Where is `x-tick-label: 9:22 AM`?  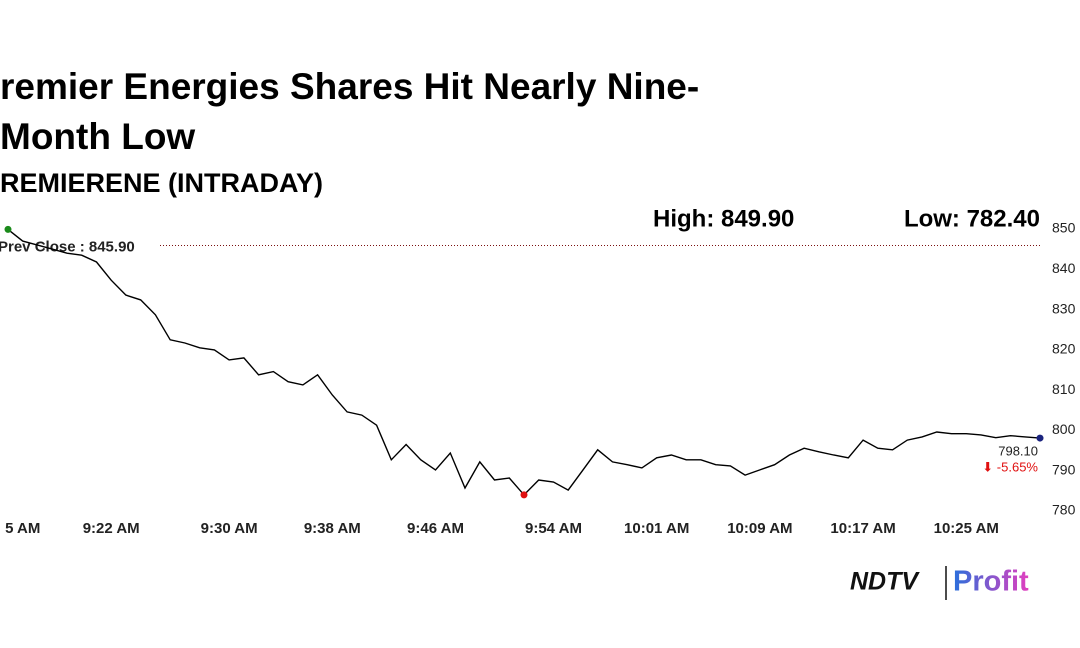 x-tick-label: 9:22 AM is located at coordinates (111, 528).